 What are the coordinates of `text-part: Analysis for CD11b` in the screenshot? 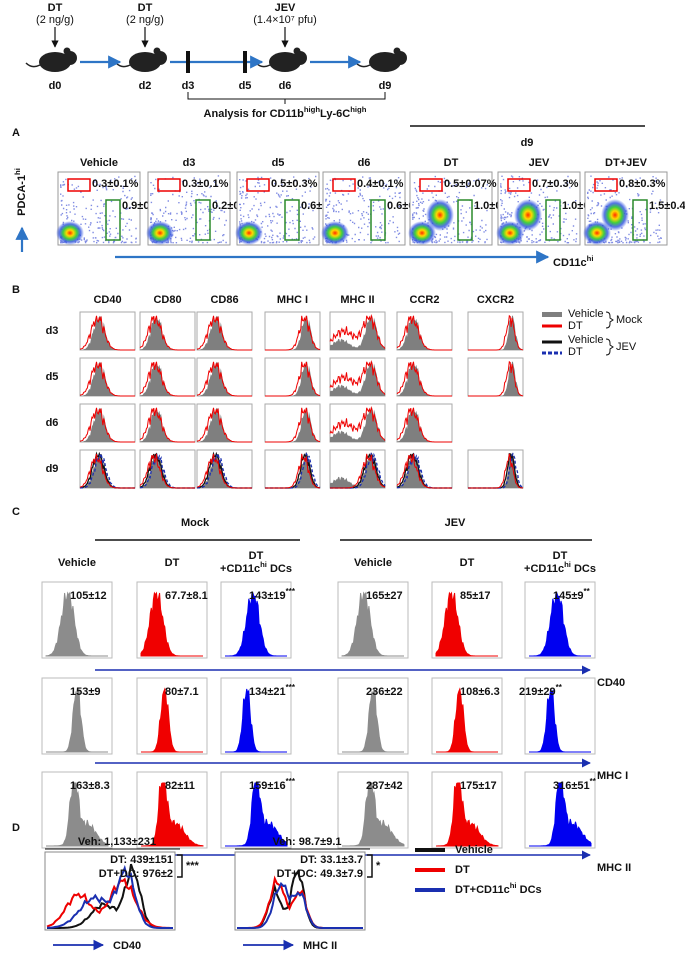 It's located at (254, 114).